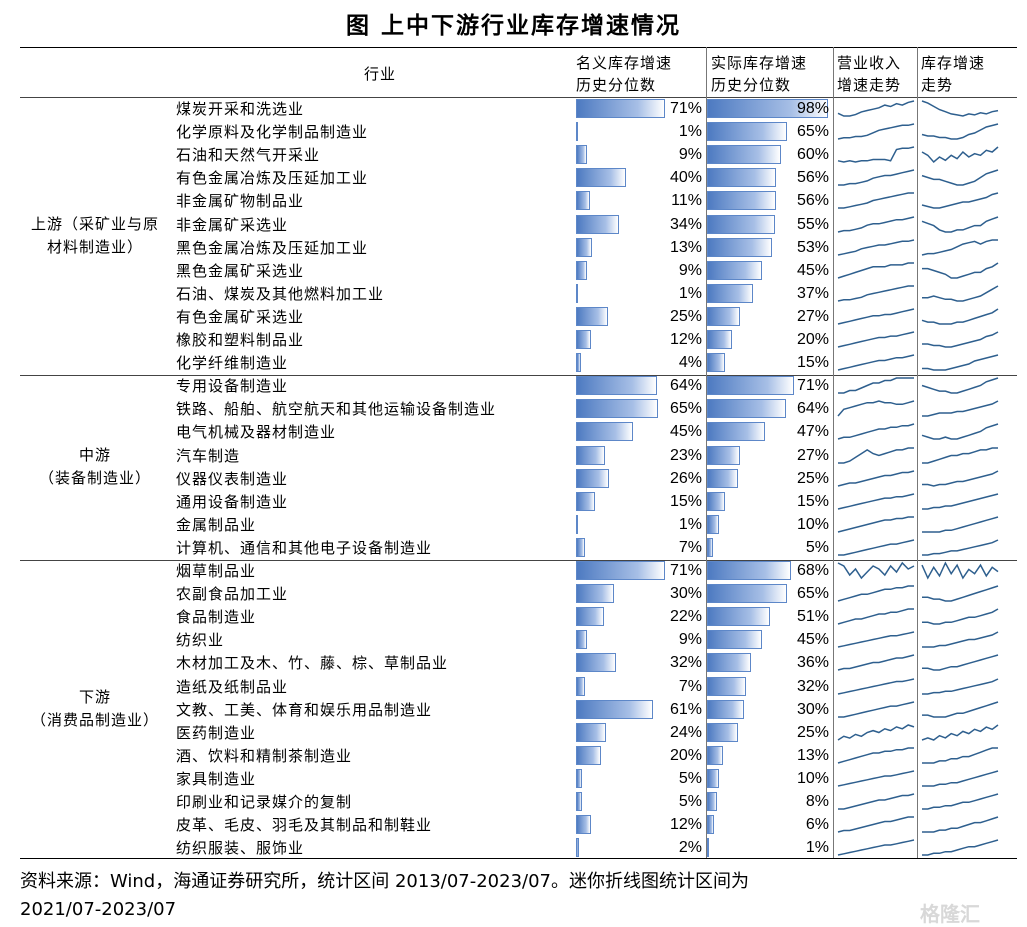 This screenshot has width=1027, height=927. I want to click on table-row: 纺织业 9% 45%, so click(513, 639).